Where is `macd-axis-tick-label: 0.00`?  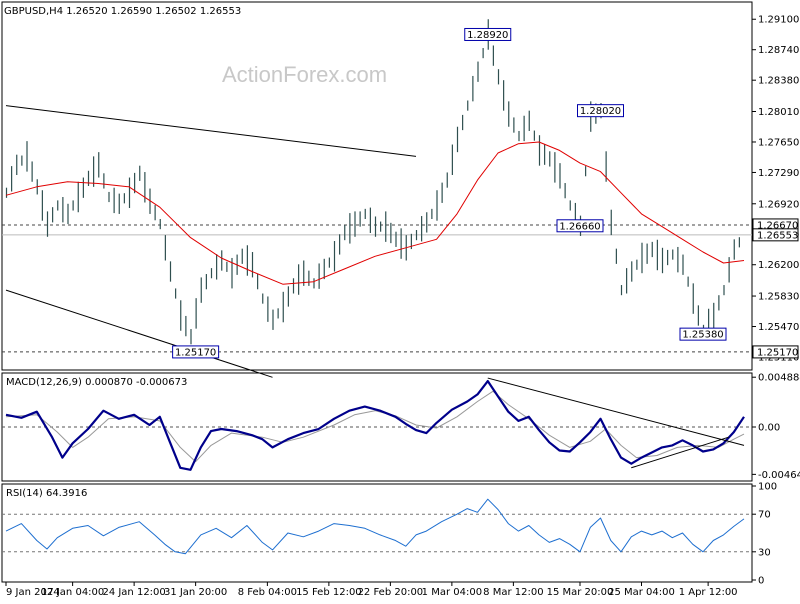
macd-axis-tick-label: 0.00 is located at coordinates (769, 428).